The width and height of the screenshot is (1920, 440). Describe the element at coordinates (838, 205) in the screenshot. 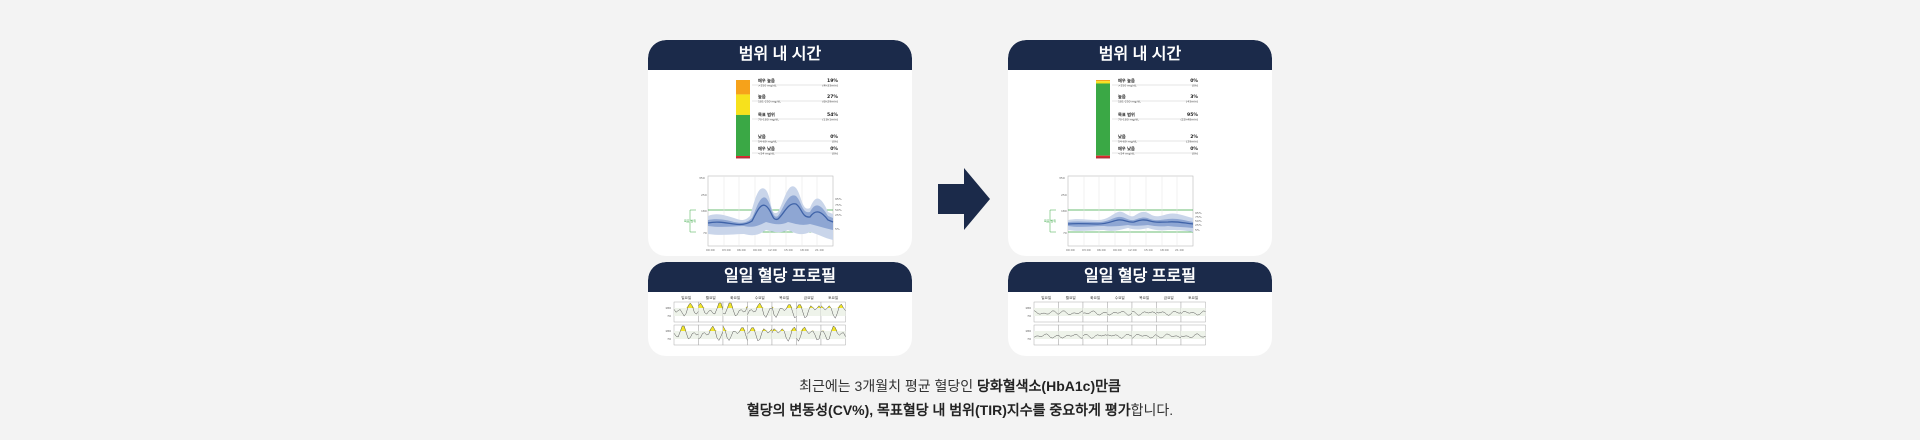

I see `svg-text: 75%` at that location.